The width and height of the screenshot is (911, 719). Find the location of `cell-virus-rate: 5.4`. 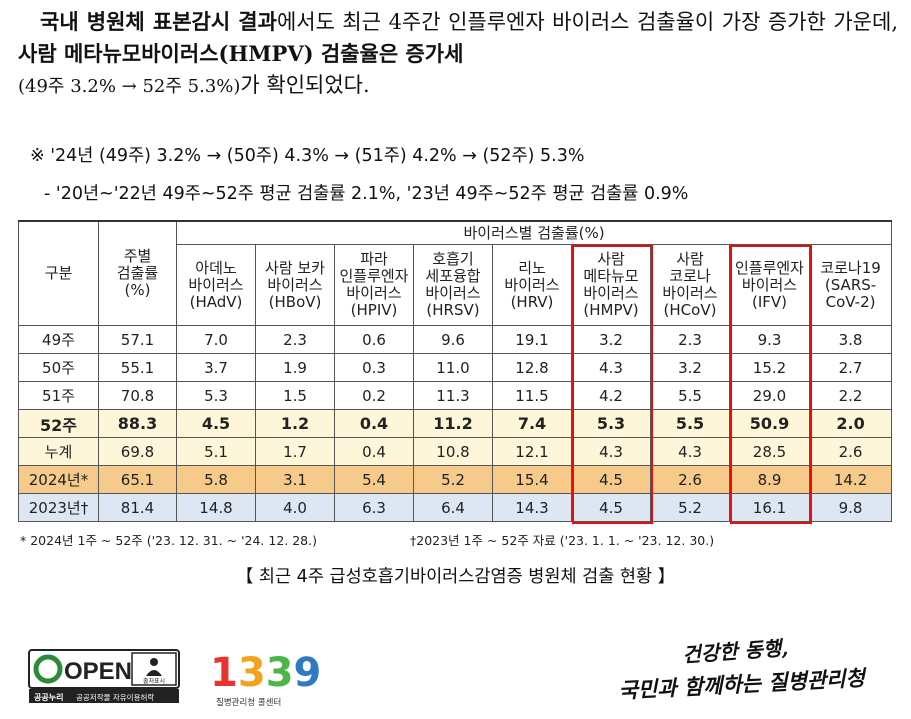

cell-virus-rate: 5.4 is located at coordinates (374, 479).